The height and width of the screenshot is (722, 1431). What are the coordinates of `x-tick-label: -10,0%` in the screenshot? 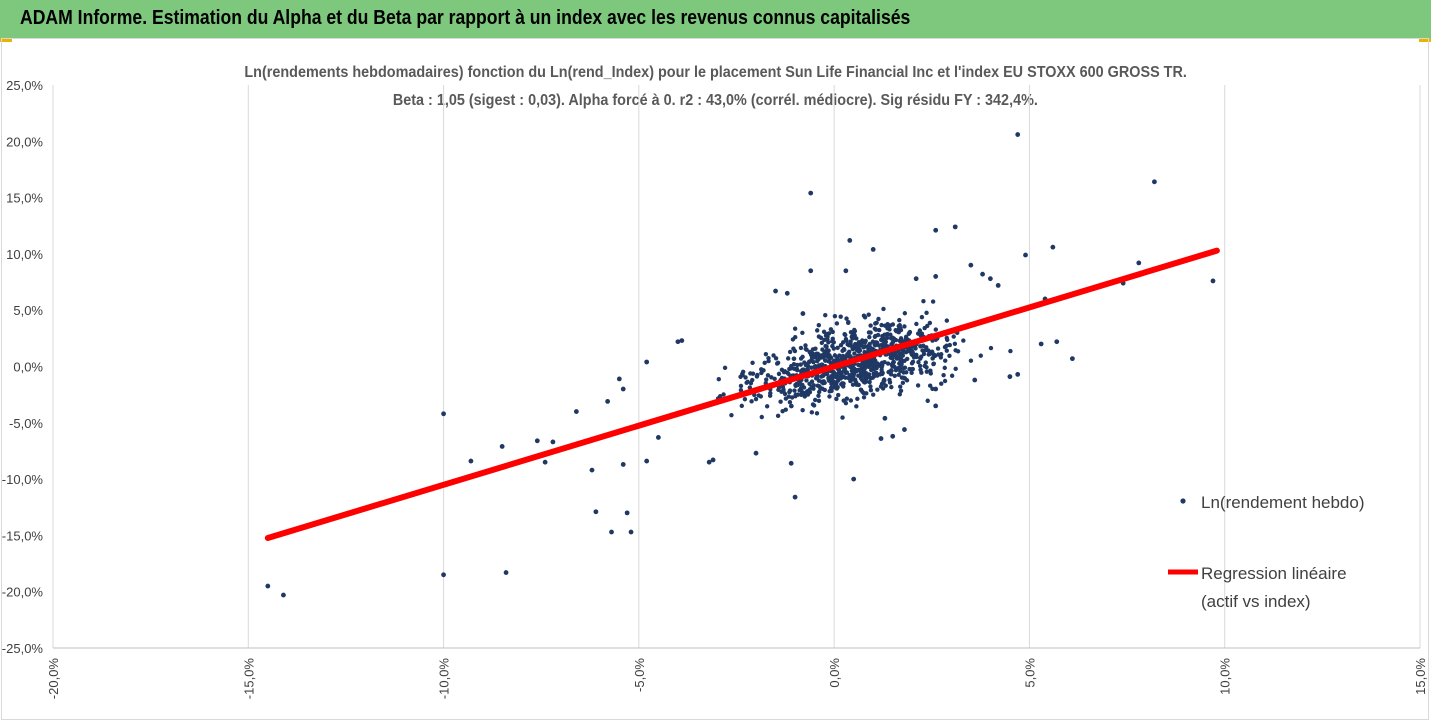 It's located at (444, 679).